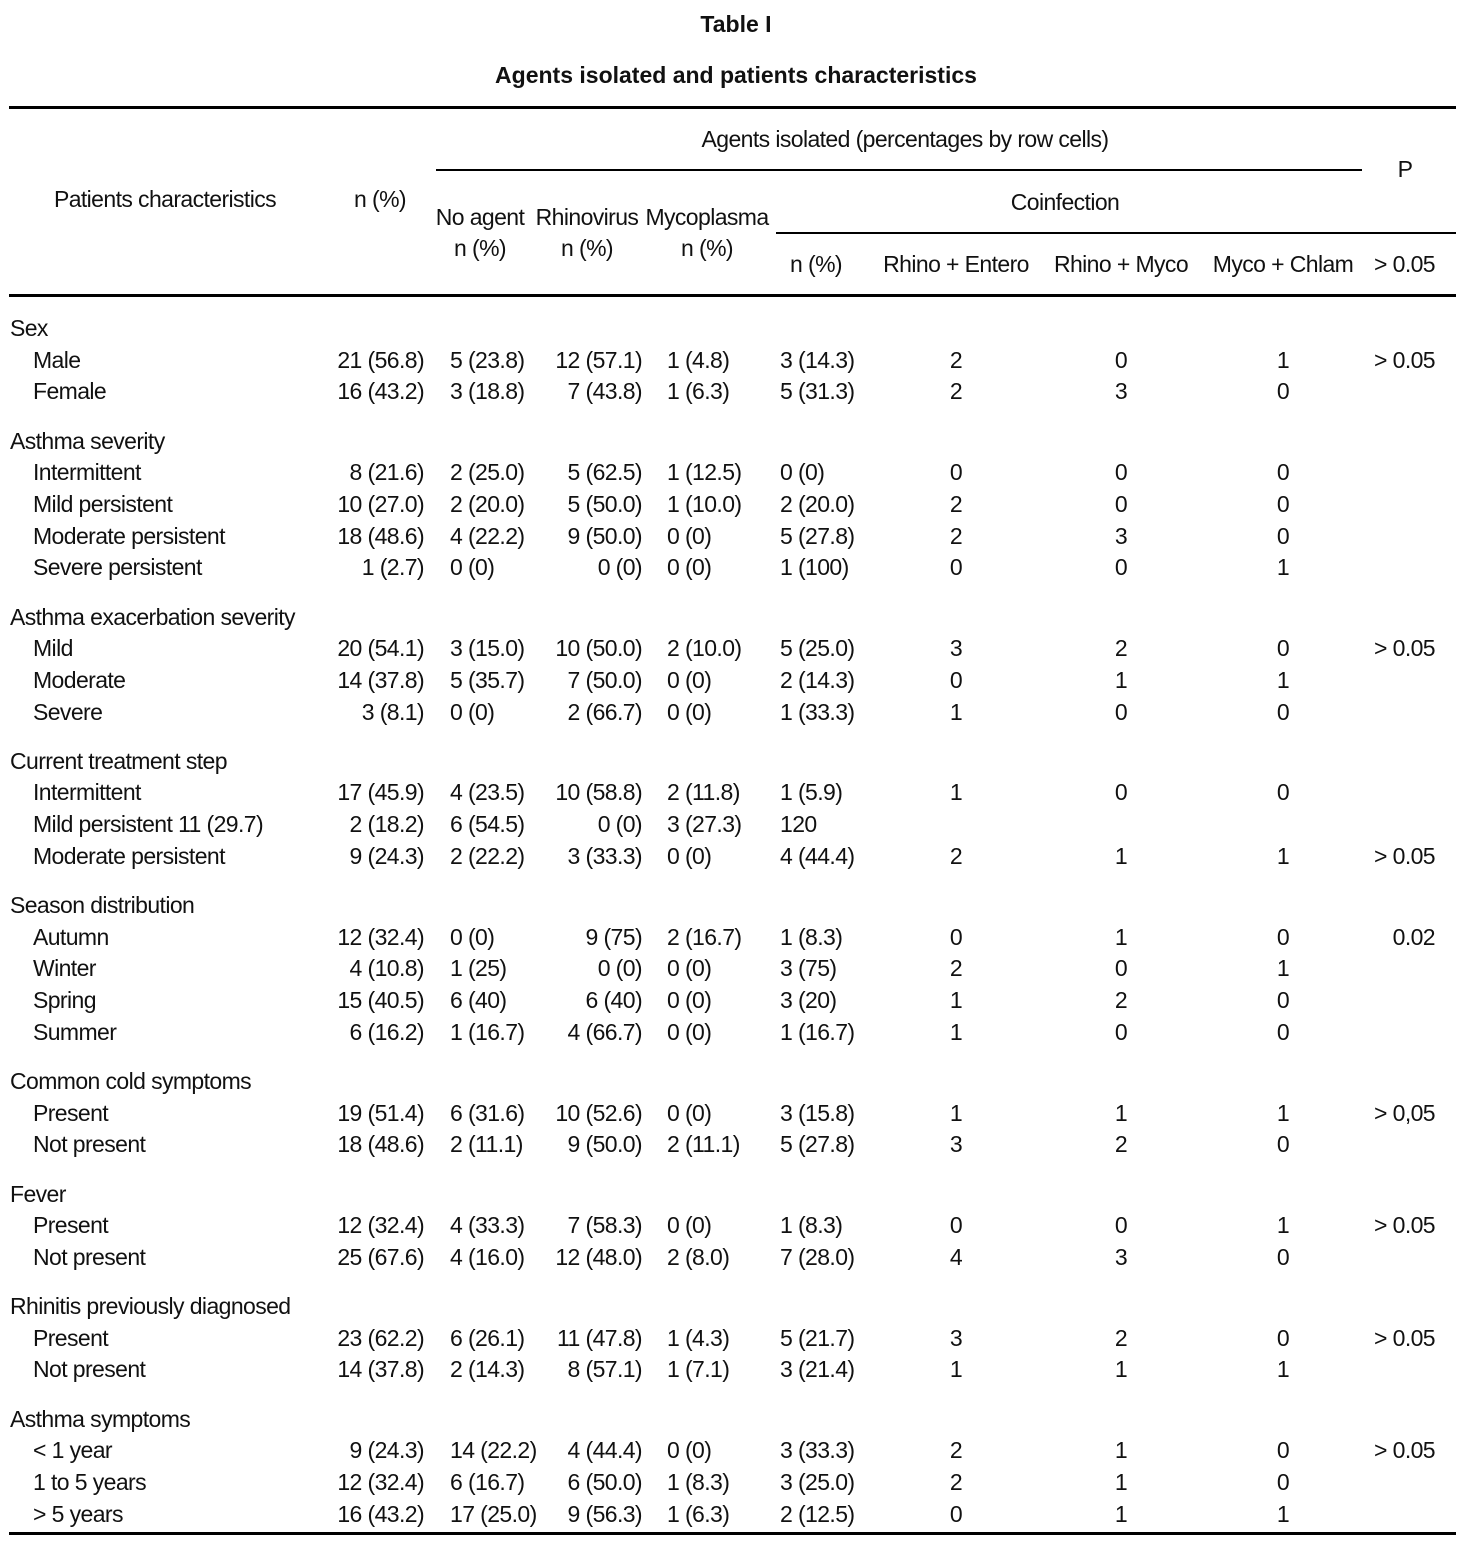 This screenshot has height=1558, width=1472. Describe the element at coordinates (956, 1337) in the screenshot. I see `cell-rhino-entero: 3` at that location.